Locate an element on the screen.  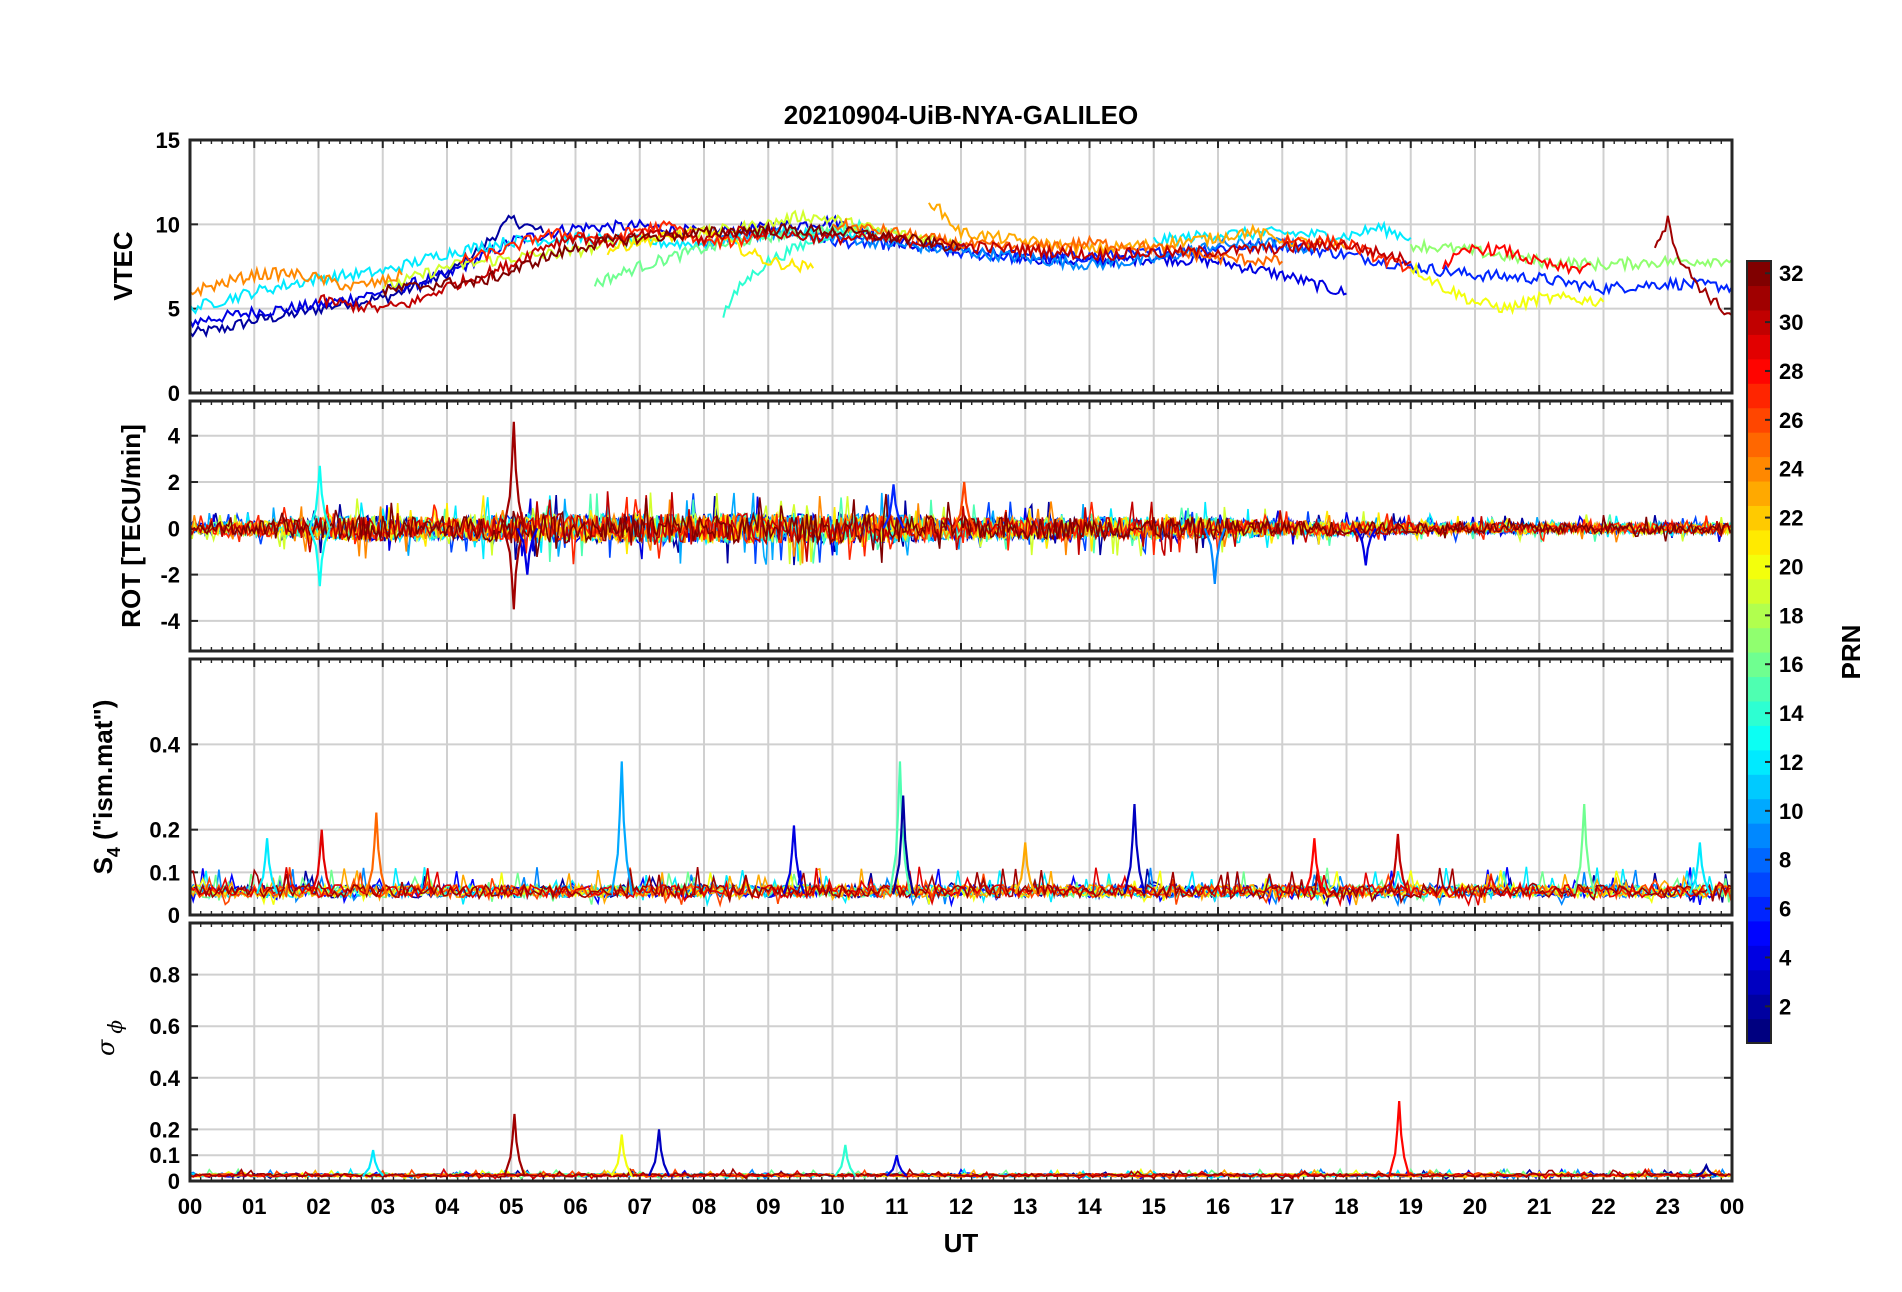
colorbar-tick-label: 26 is located at coordinates (1791, 420).